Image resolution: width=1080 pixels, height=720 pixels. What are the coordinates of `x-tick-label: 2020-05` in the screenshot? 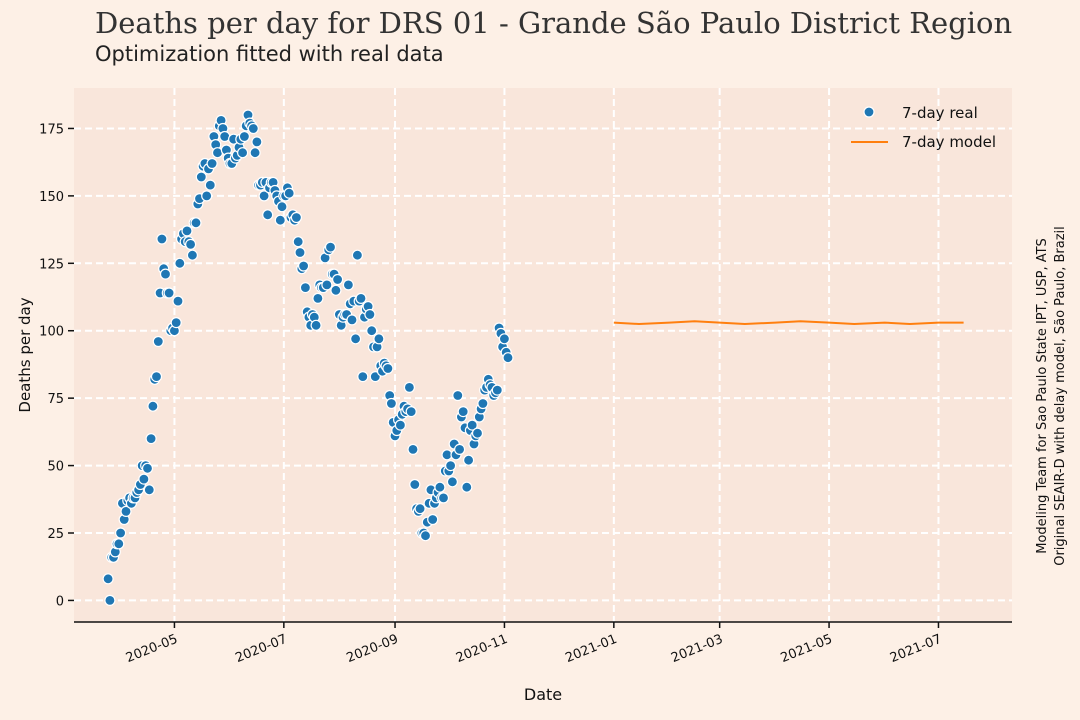 It's located at (152, 649).